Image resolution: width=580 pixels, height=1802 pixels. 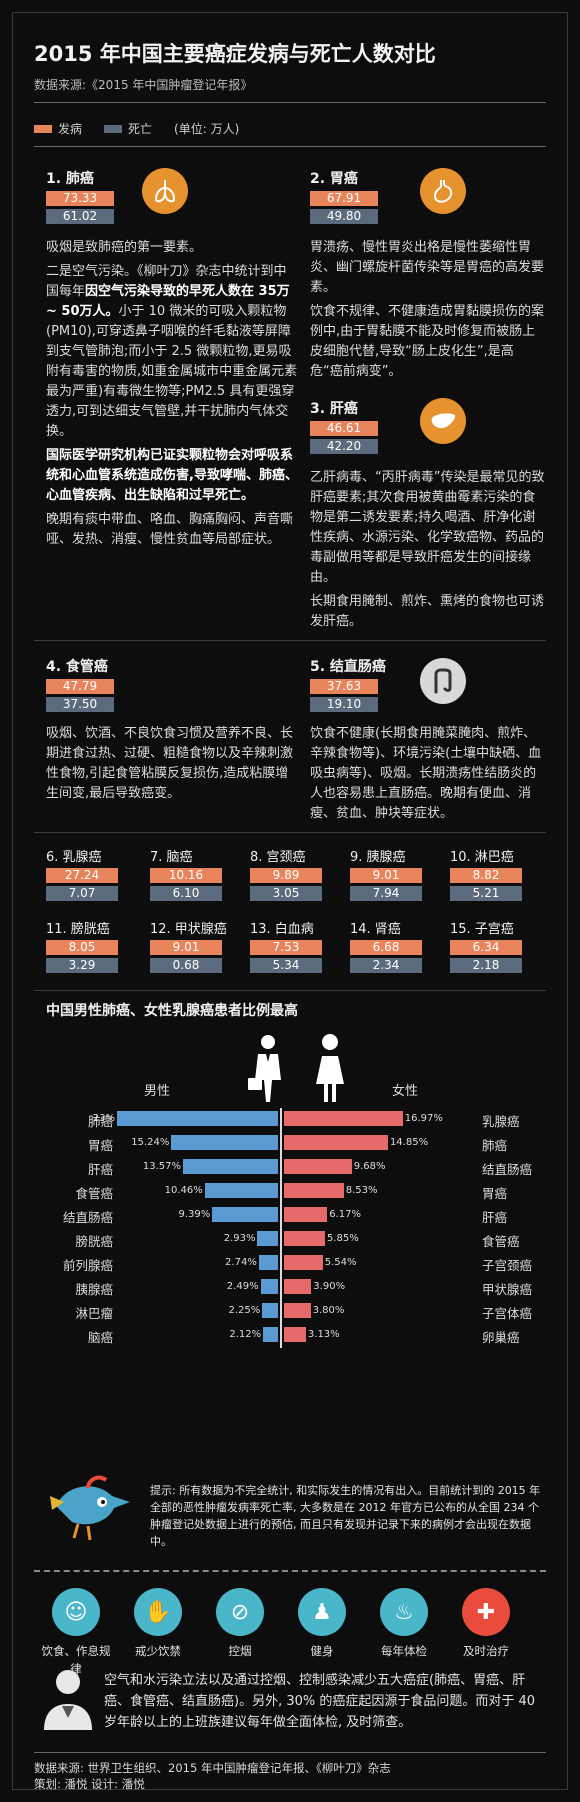 I want to click on cancer-card: 13. 白血病 7.53 5.34, so click(x=295, y=947).